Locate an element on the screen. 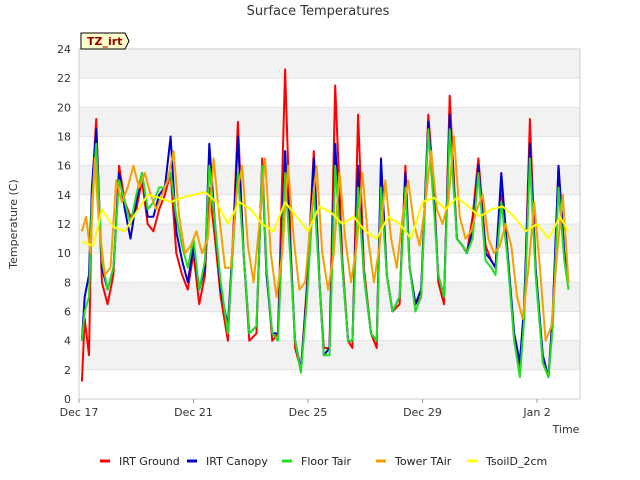  legend-label: TsoilD_2cm is located at coordinates (516, 461).